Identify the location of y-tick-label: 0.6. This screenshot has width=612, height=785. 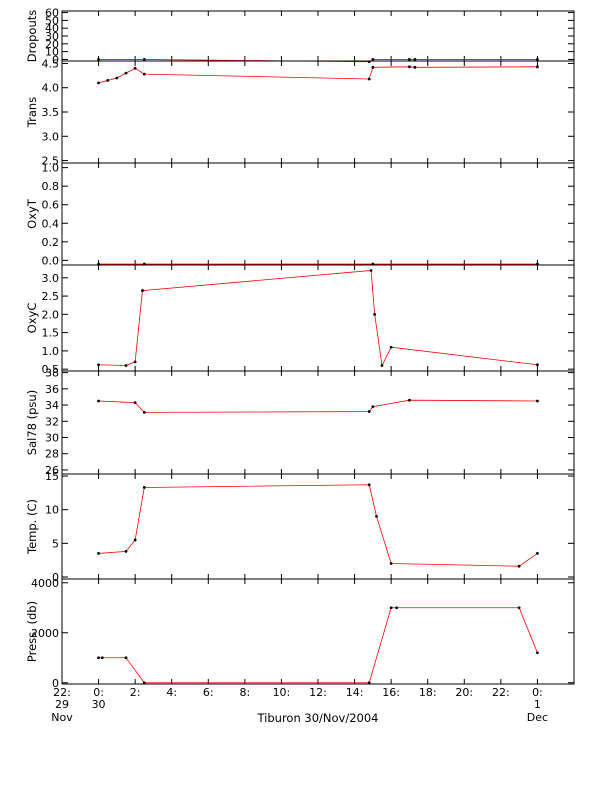
(51, 205).